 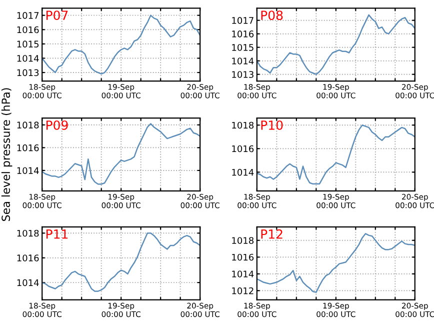 I want to click on y-tick-label: 1012, so click(x=243, y=290).